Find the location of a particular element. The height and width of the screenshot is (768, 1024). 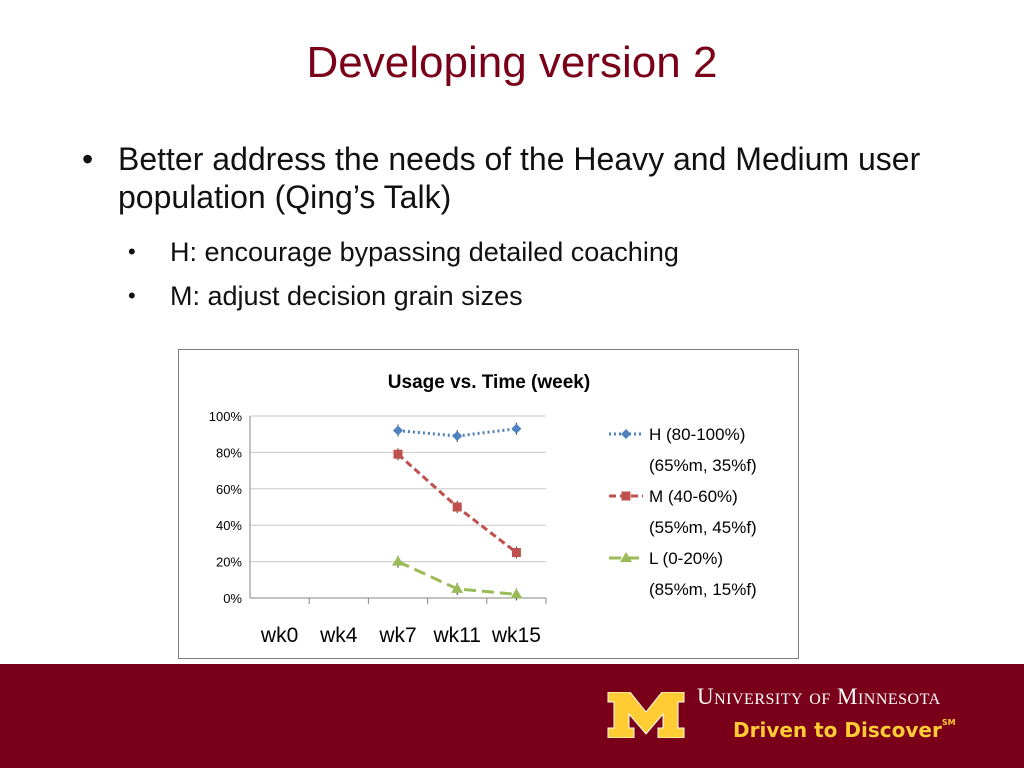

y-tick-label: 60% is located at coordinates (229, 489).